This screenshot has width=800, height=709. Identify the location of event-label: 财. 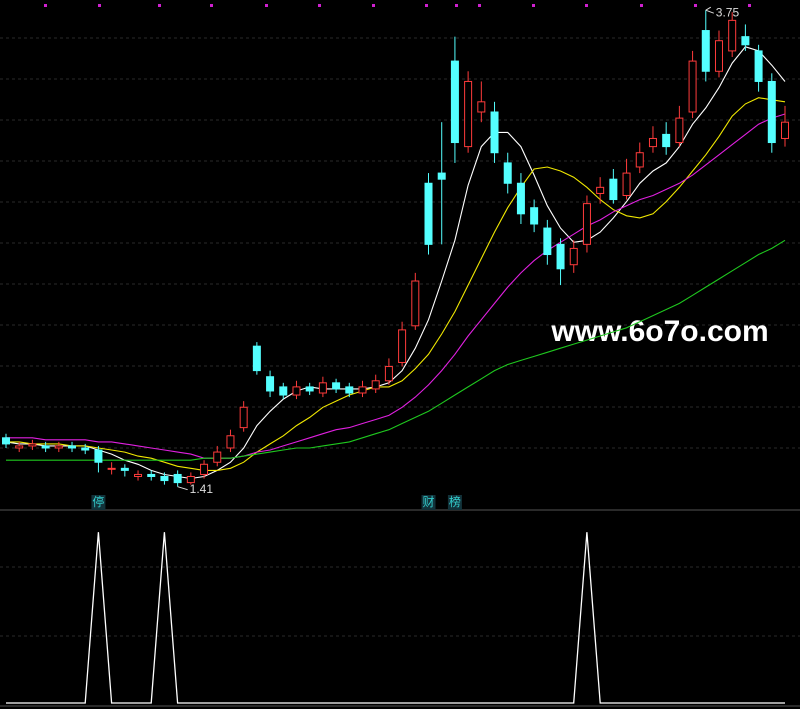
(429, 502).